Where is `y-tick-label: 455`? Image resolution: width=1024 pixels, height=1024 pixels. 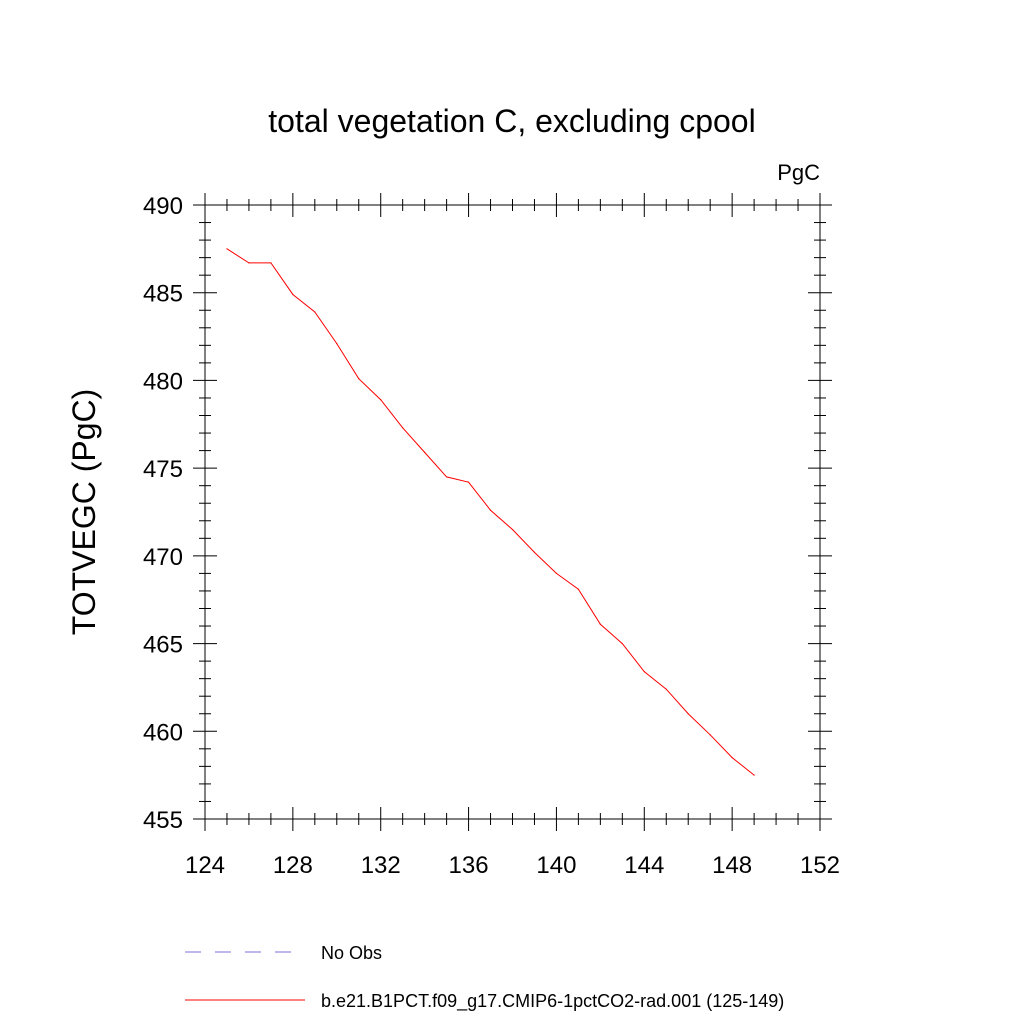
y-tick-label: 455 is located at coordinates (163, 820).